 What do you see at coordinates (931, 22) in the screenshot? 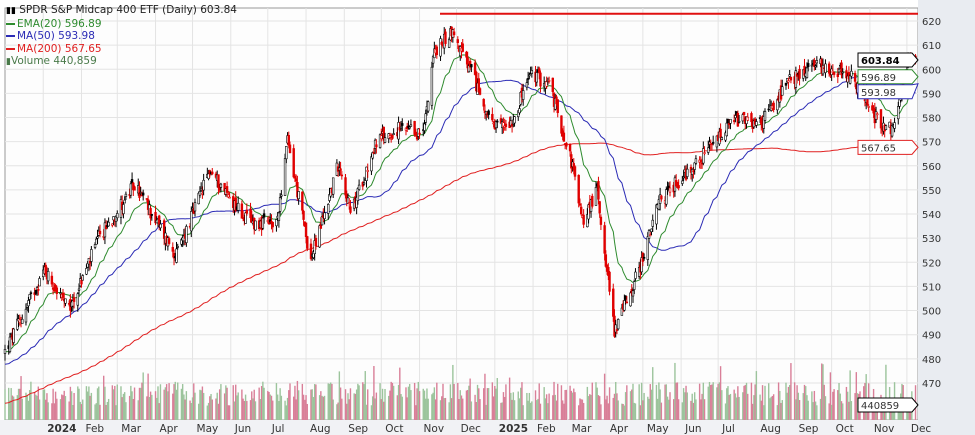
I see `y-tick-label: 620` at bounding box center [931, 22].